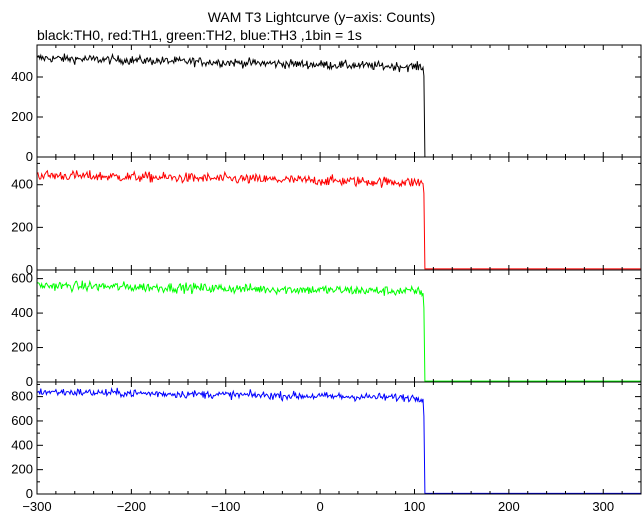 The height and width of the screenshot is (515, 643). I want to click on x-tick-label: −300, so click(36, 506).